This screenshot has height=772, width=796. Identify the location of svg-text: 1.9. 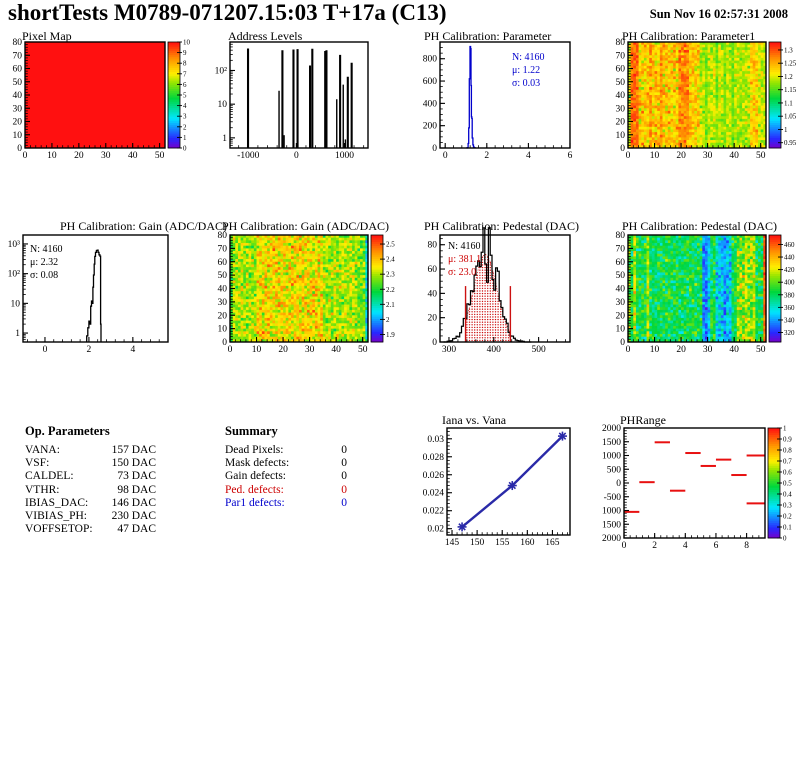
(390, 335).